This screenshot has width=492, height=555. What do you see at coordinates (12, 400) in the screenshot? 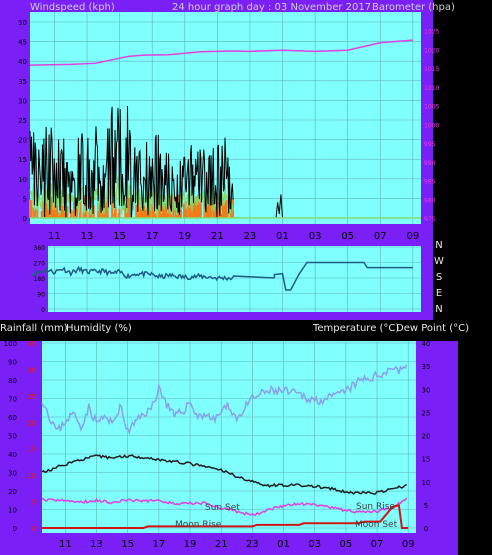
I see `humidity-tick-label: 70` at bounding box center [12, 400].